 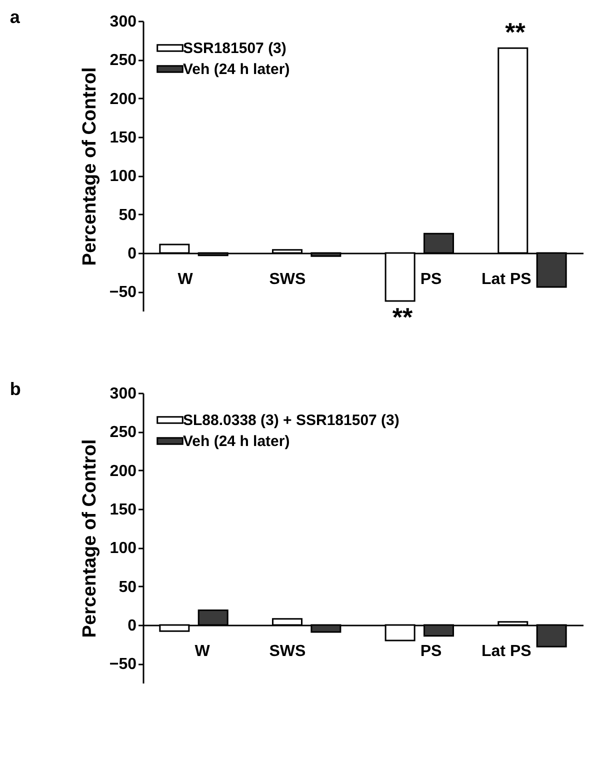 What do you see at coordinates (291, 420) in the screenshot?
I see `legend-label: SL88.0338 (3) + SSR181507 (3)` at bounding box center [291, 420].